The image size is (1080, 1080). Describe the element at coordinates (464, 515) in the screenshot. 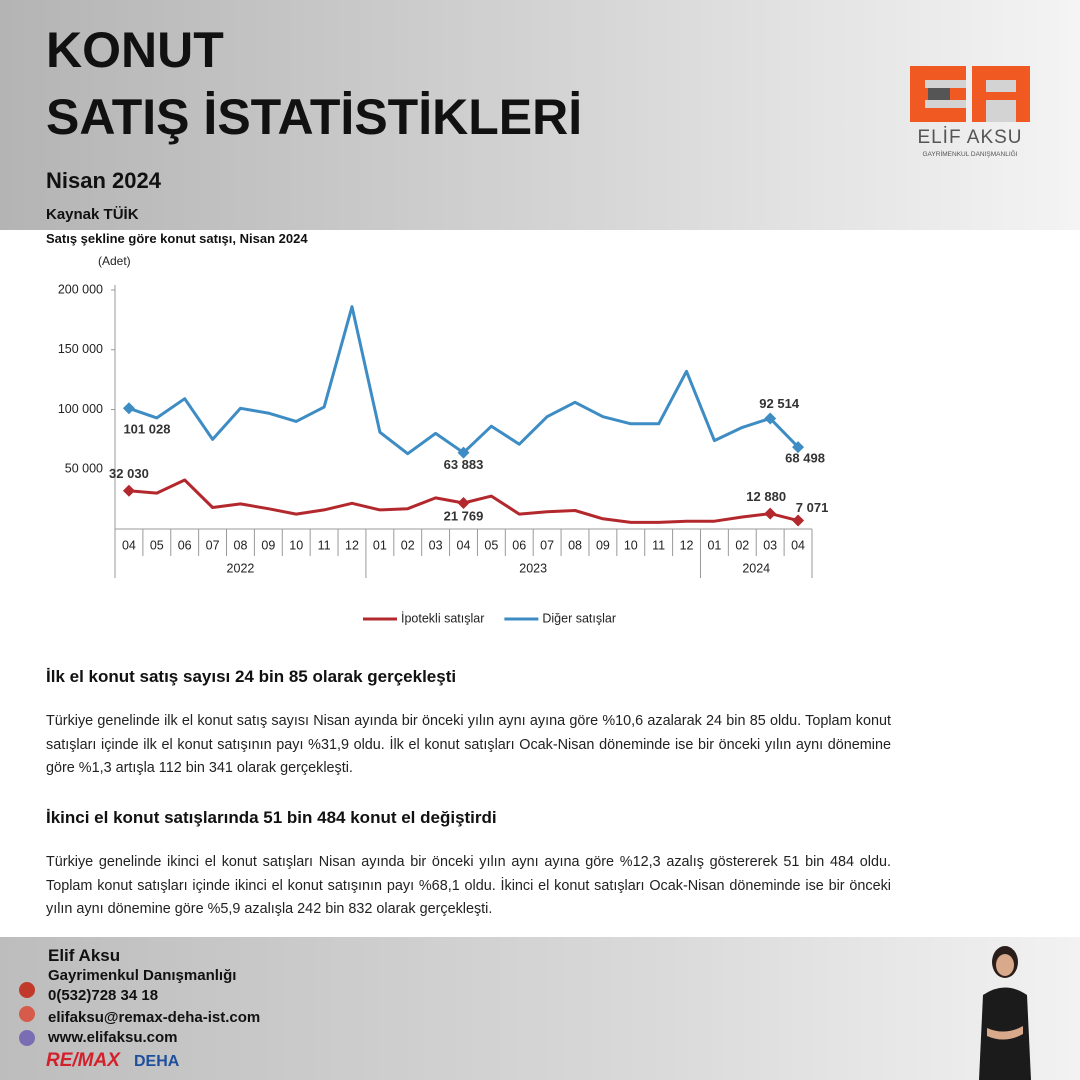

I see `value-label: 21 769` at that location.